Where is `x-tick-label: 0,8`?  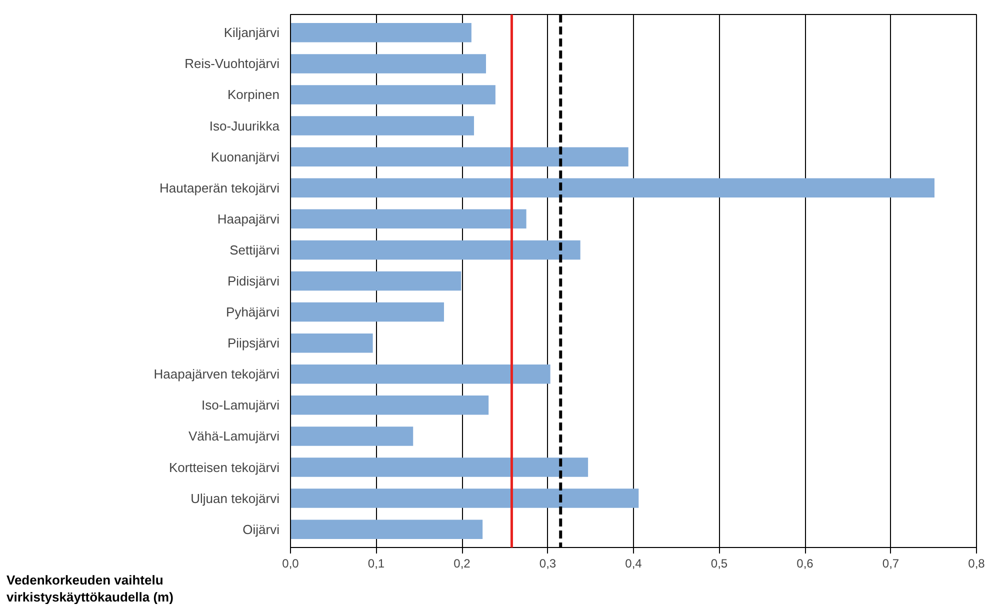
x-tick-label: 0,8 is located at coordinates (977, 563).